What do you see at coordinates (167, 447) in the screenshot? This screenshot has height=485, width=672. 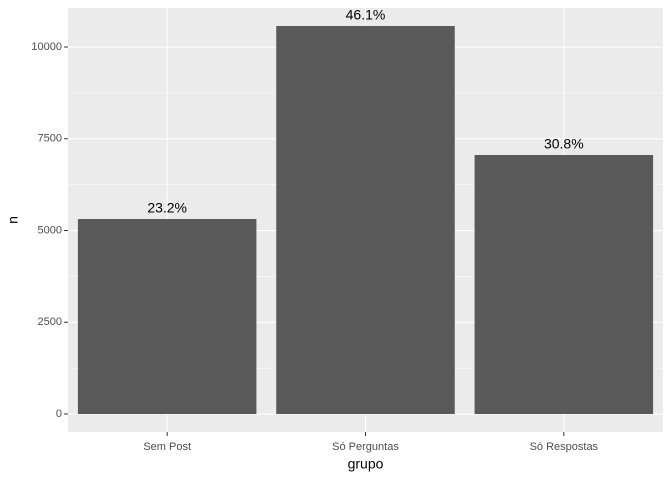 I see `x-tick-label: Sem Post` at bounding box center [167, 447].